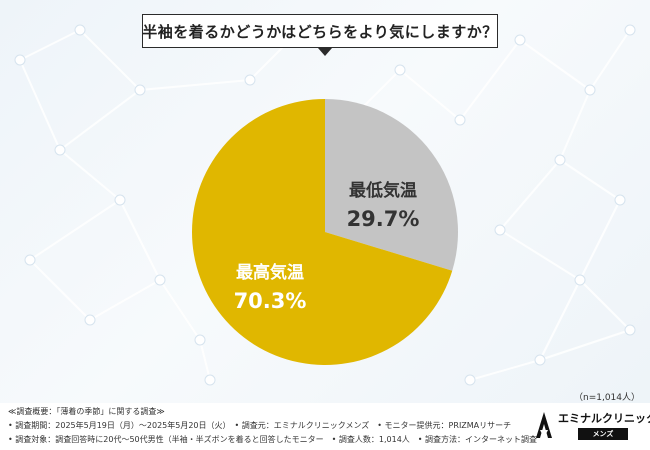 The image size is (650, 450). What do you see at coordinates (544, 425) in the screenshot?
I see `logo-mark-icon` at bounding box center [544, 425].